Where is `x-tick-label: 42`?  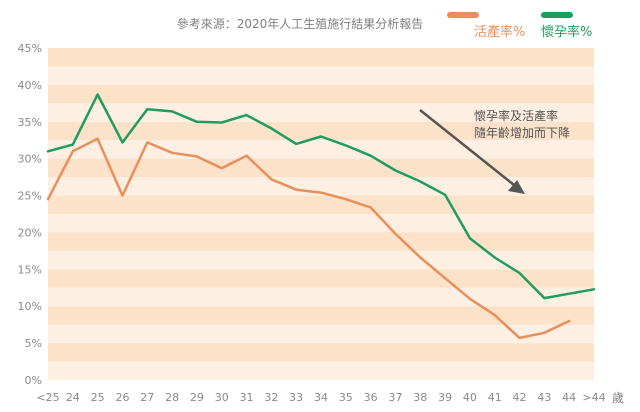
x-tick-label: 42 is located at coordinates (520, 397).